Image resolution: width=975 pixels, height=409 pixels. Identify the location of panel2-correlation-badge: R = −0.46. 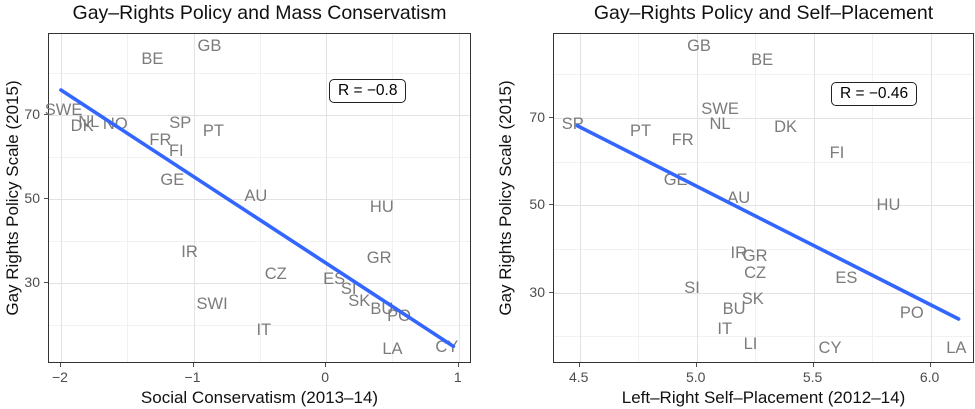
(874, 94).